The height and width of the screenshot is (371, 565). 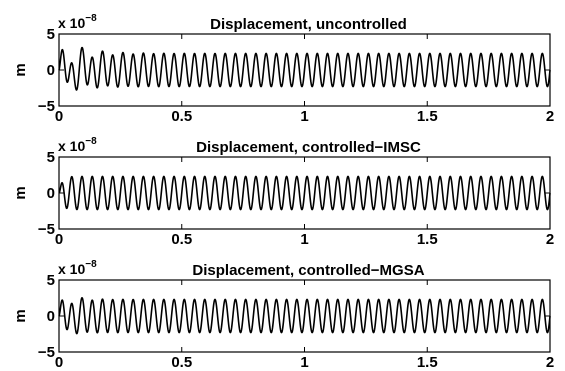 What do you see at coordinates (308, 147) in the screenshot?
I see `subplot-title: Displacement, controlled−IMSC` at bounding box center [308, 147].